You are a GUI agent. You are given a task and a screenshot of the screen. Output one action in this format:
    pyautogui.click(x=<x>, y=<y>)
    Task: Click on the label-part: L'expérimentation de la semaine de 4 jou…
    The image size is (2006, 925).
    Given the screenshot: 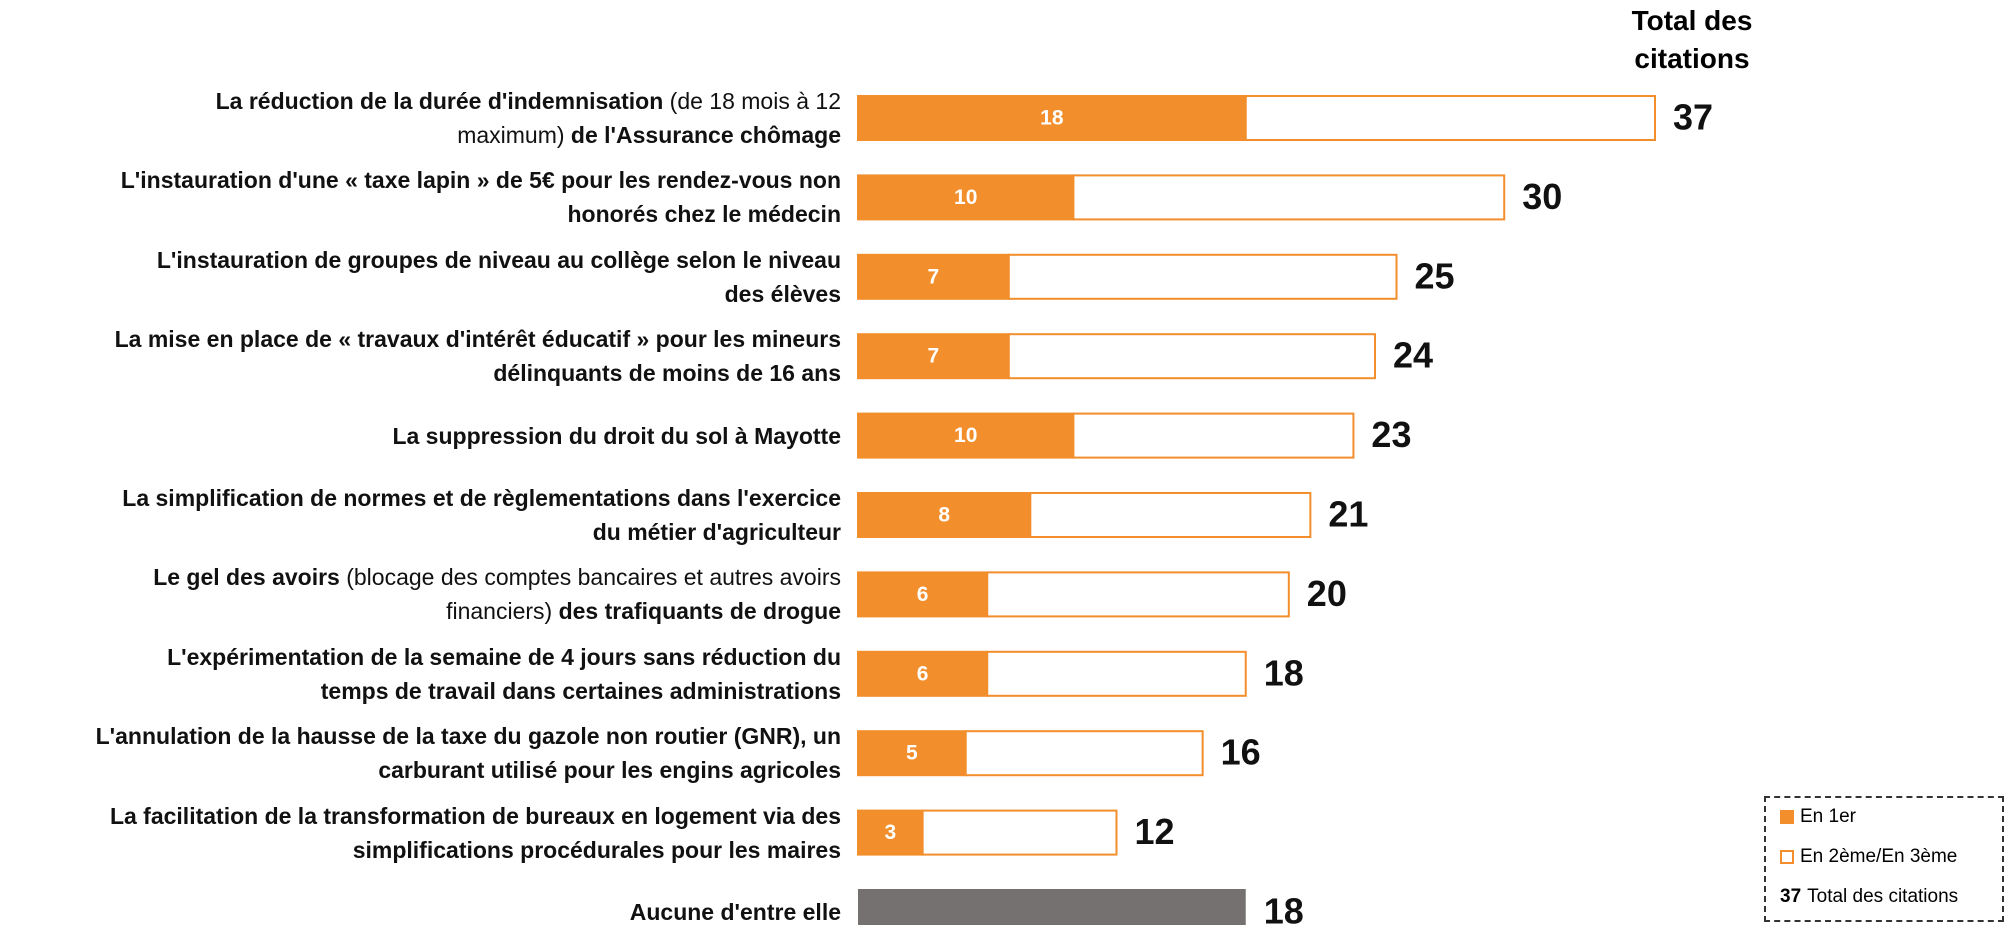 What is the action you would take?
    pyautogui.click(x=504, y=656)
    